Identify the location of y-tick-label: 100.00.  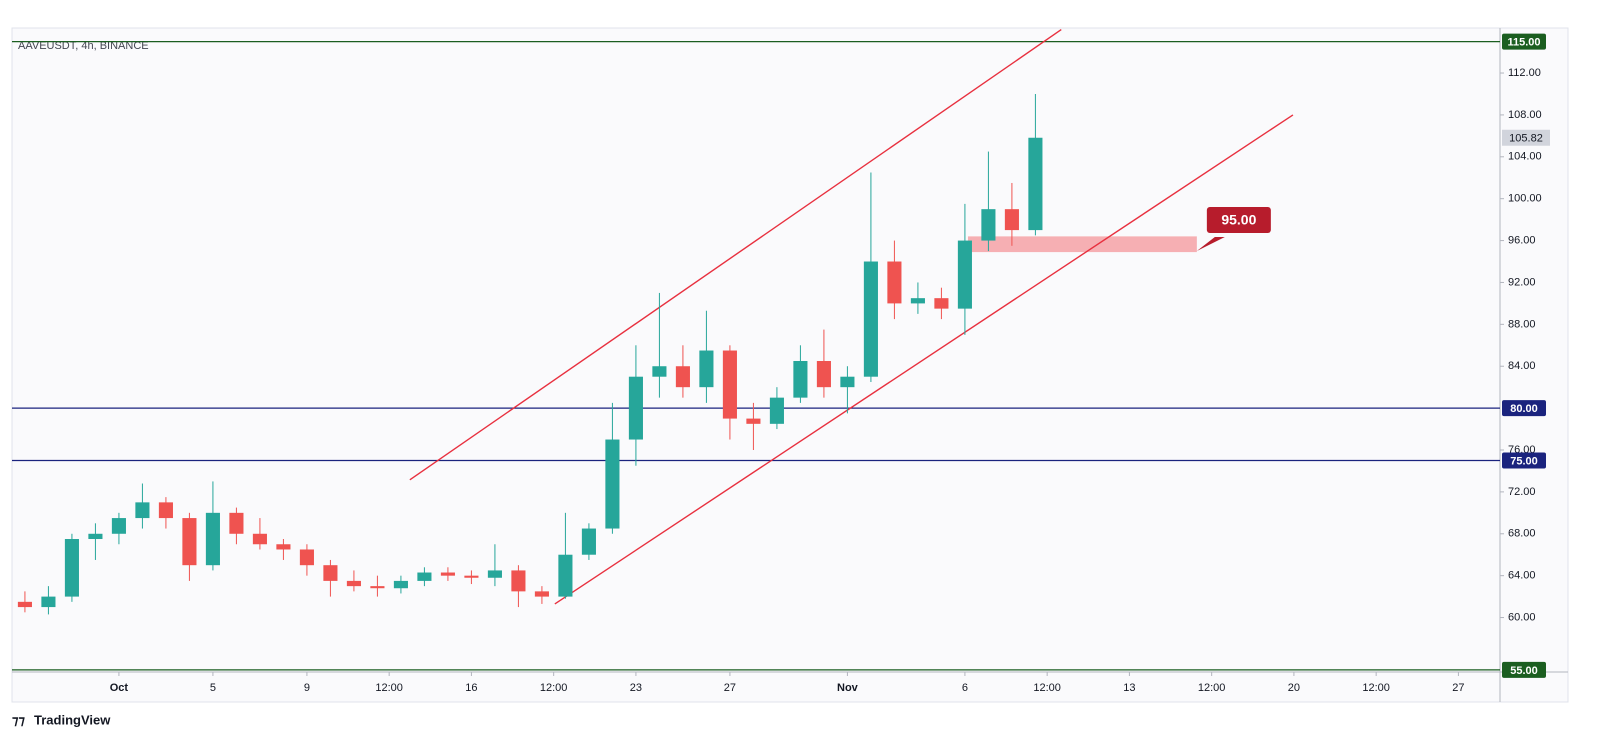
(1525, 199).